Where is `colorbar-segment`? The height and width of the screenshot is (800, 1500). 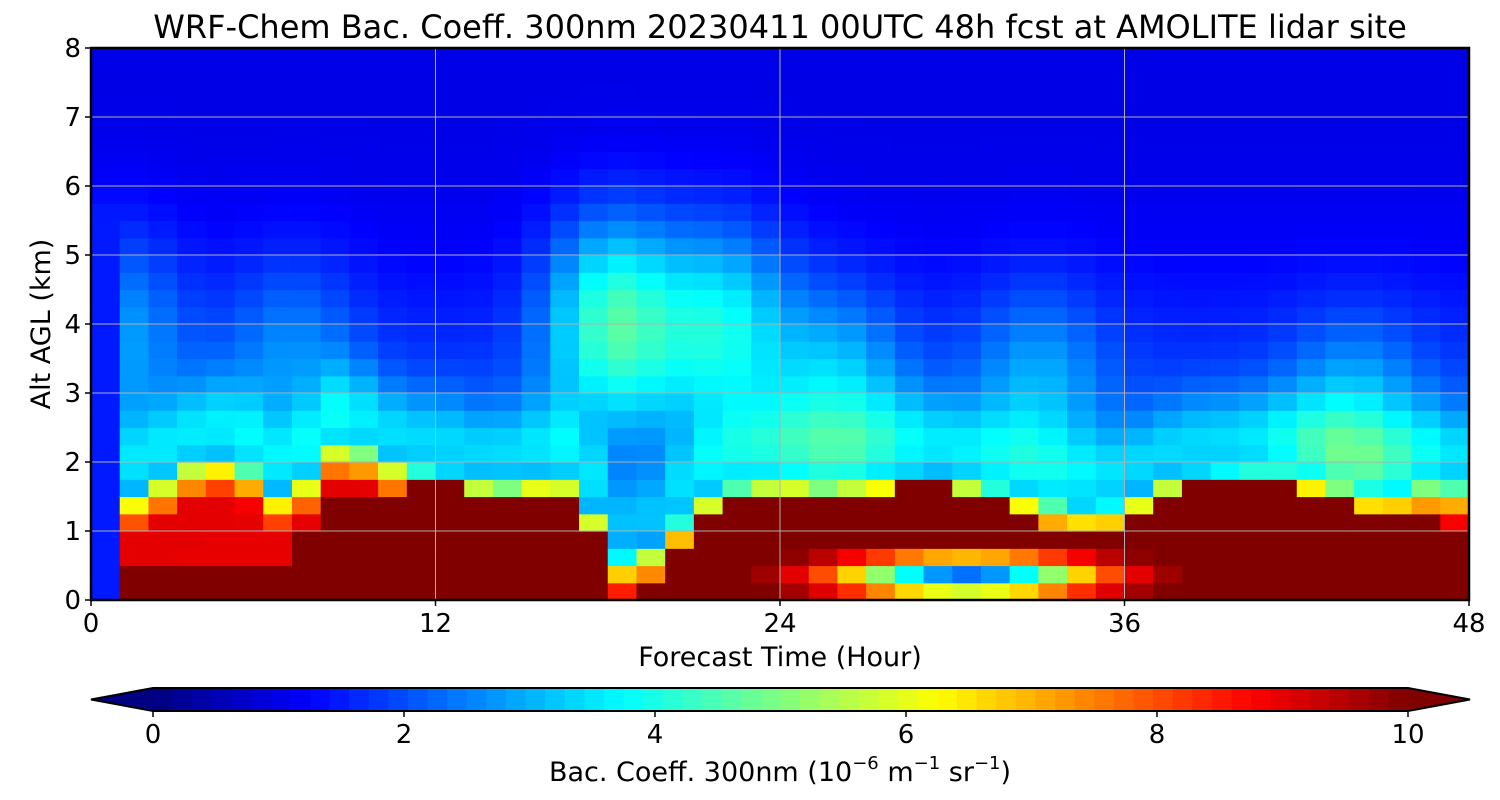
colorbar-segment is located at coordinates (849, 699).